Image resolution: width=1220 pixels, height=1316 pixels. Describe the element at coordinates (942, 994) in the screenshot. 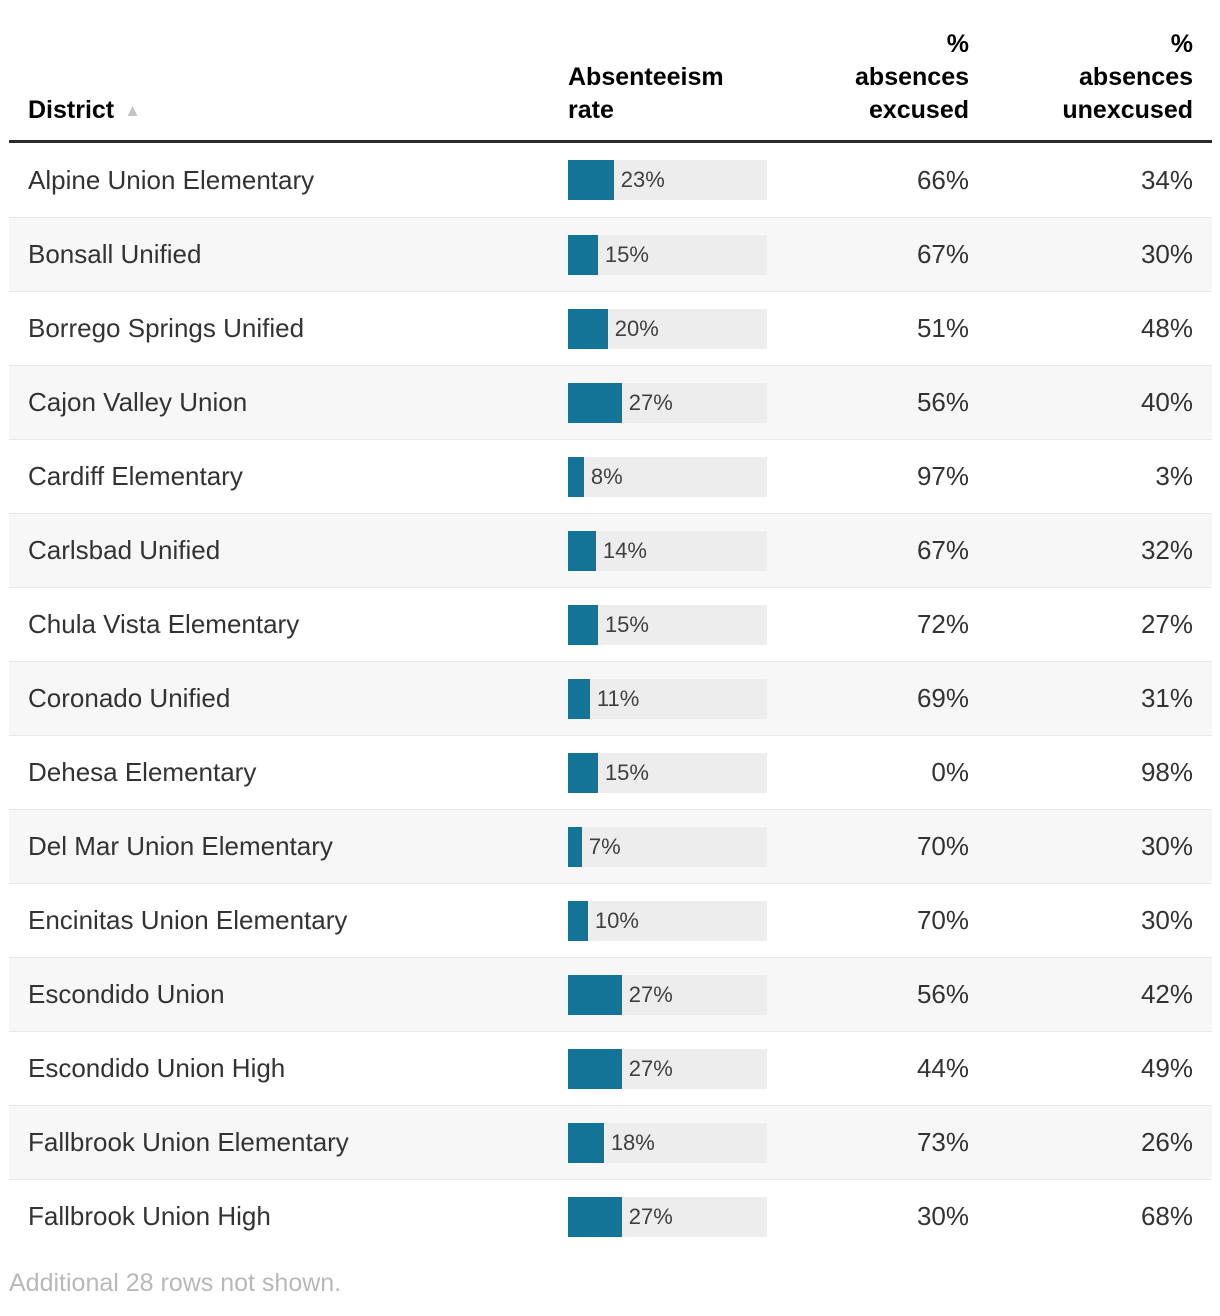

I see `excused-value: 56%` at that location.